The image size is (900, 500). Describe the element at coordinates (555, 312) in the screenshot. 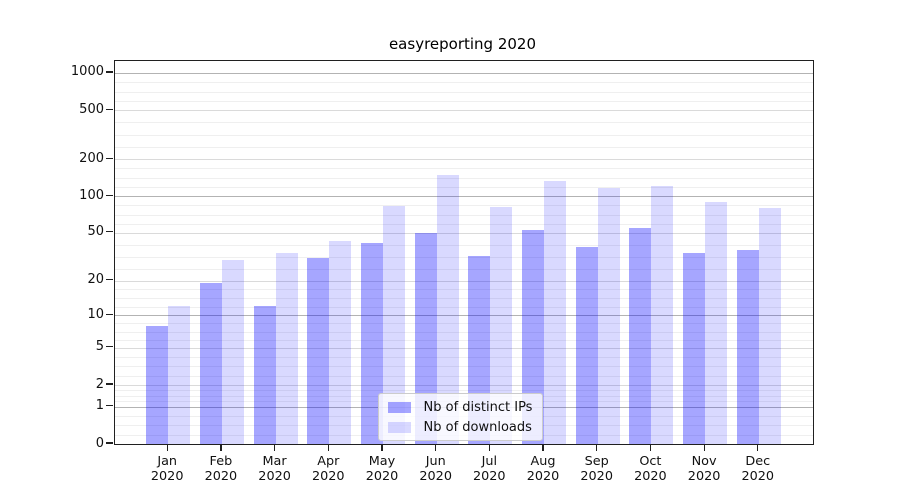

I see `bar-nb-of-downloads-aug` at that location.